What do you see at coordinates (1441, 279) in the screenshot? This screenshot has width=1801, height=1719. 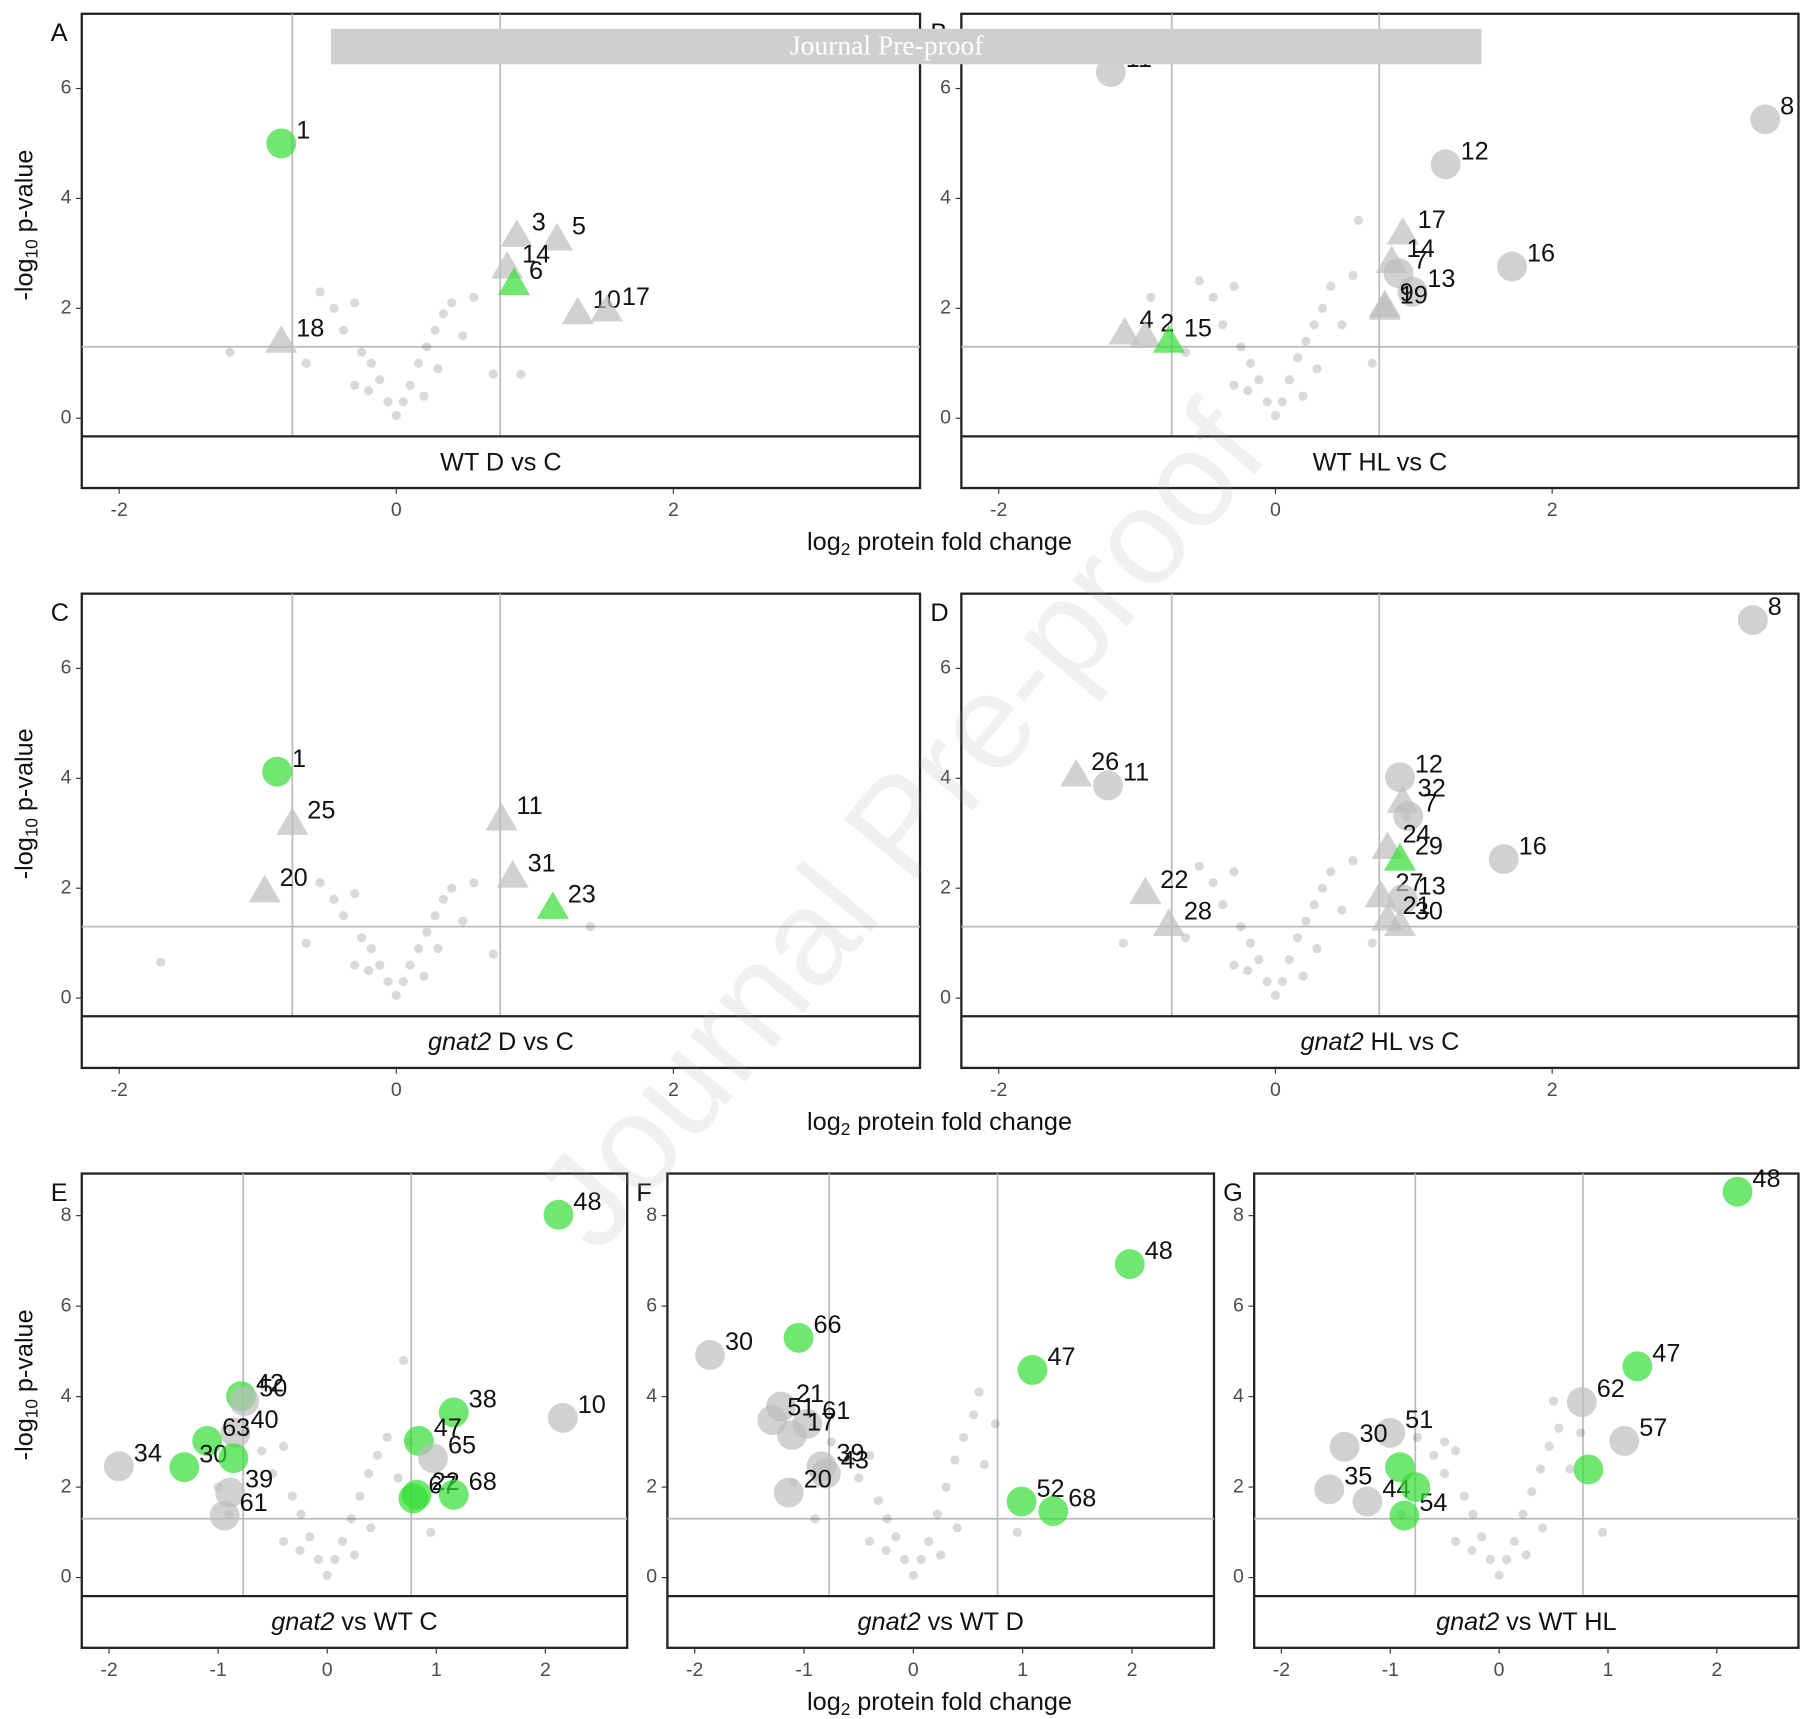 I see `point-label: 13` at bounding box center [1441, 279].